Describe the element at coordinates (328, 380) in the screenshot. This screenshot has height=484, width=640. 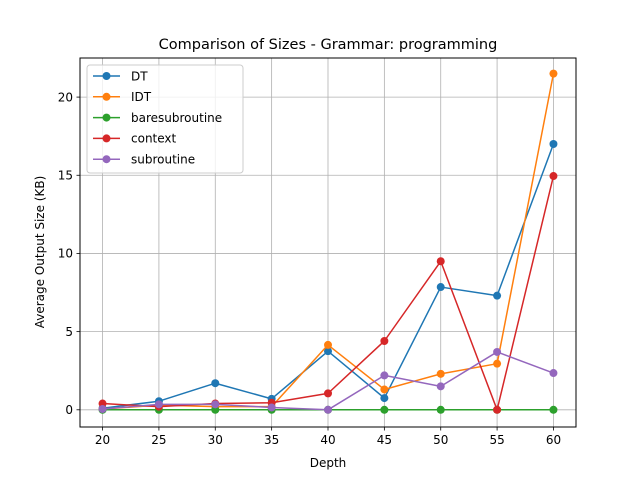
I see `series-subroutine` at that location.